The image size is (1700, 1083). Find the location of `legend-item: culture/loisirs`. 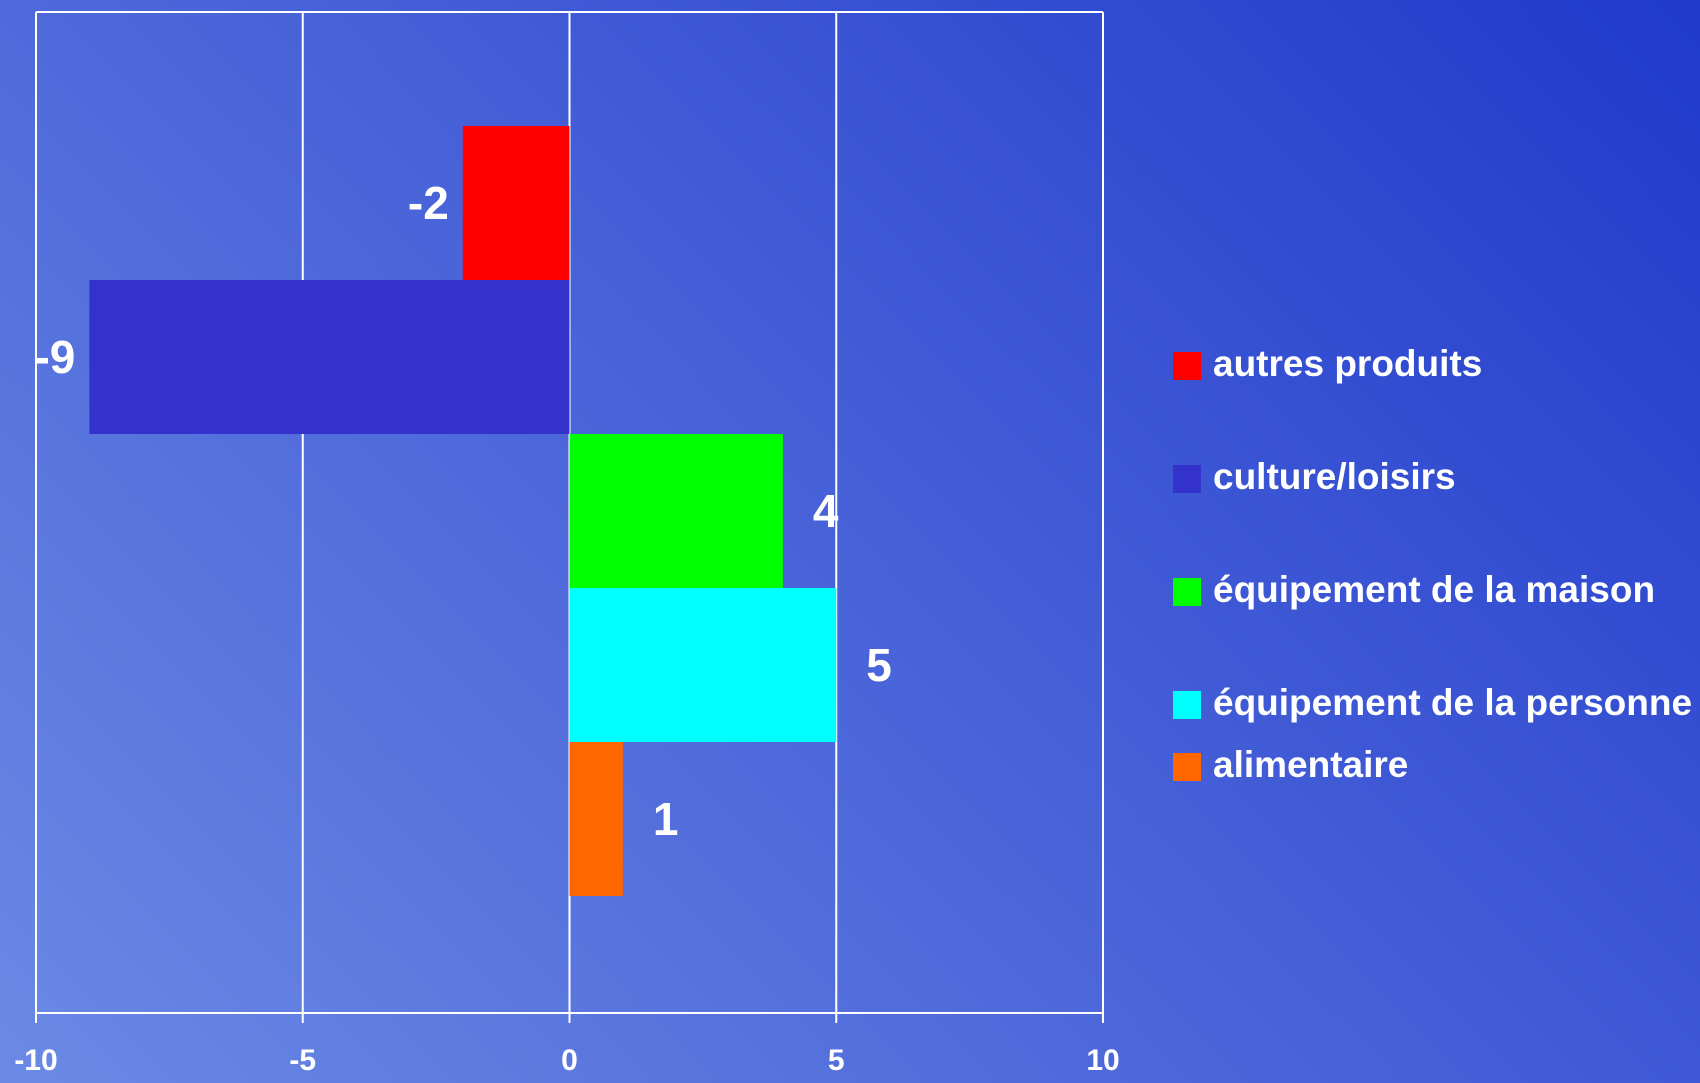

legend-item: culture/loisirs is located at coordinates (1433, 477).